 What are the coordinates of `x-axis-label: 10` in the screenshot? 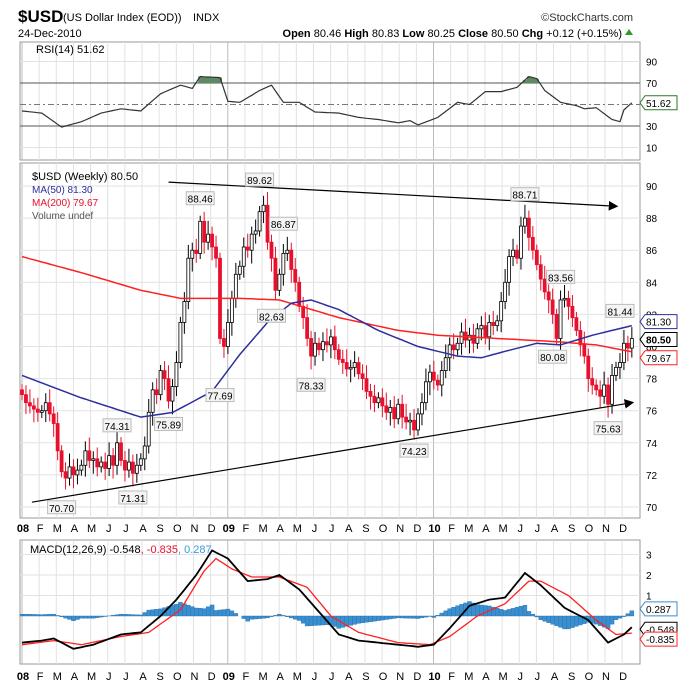 It's located at (434, 677).